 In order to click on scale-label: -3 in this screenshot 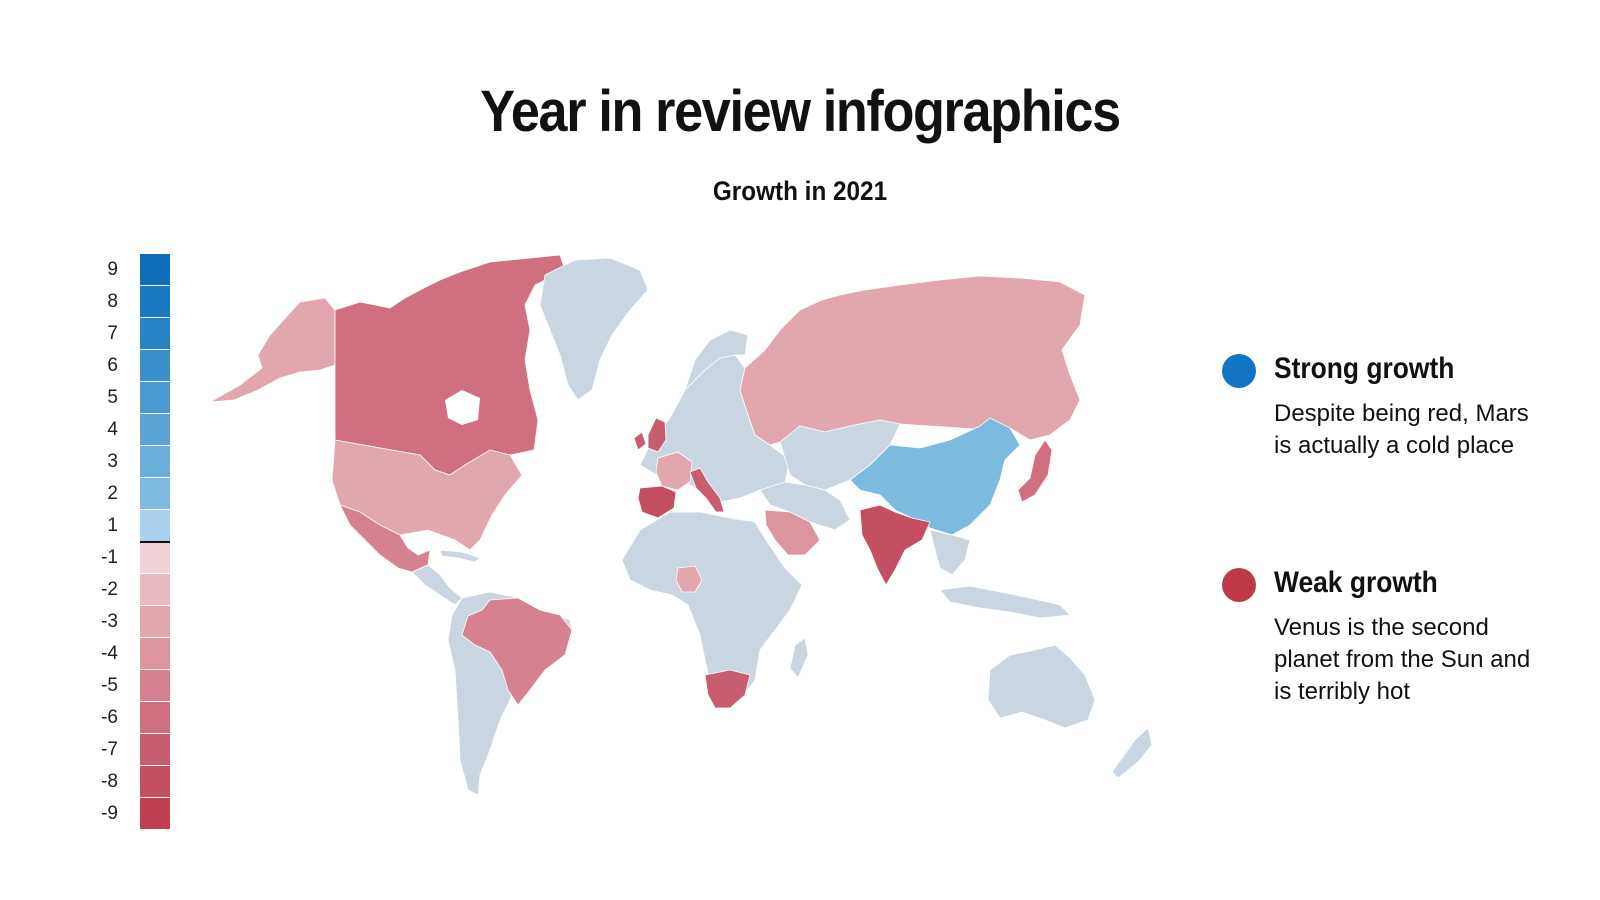, I will do `click(109, 621)`.